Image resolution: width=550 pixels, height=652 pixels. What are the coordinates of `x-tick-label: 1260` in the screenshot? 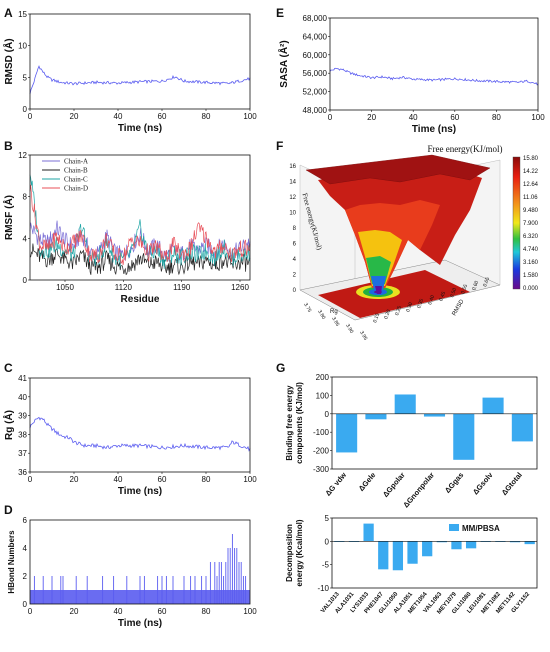 It's located at (240, 287).